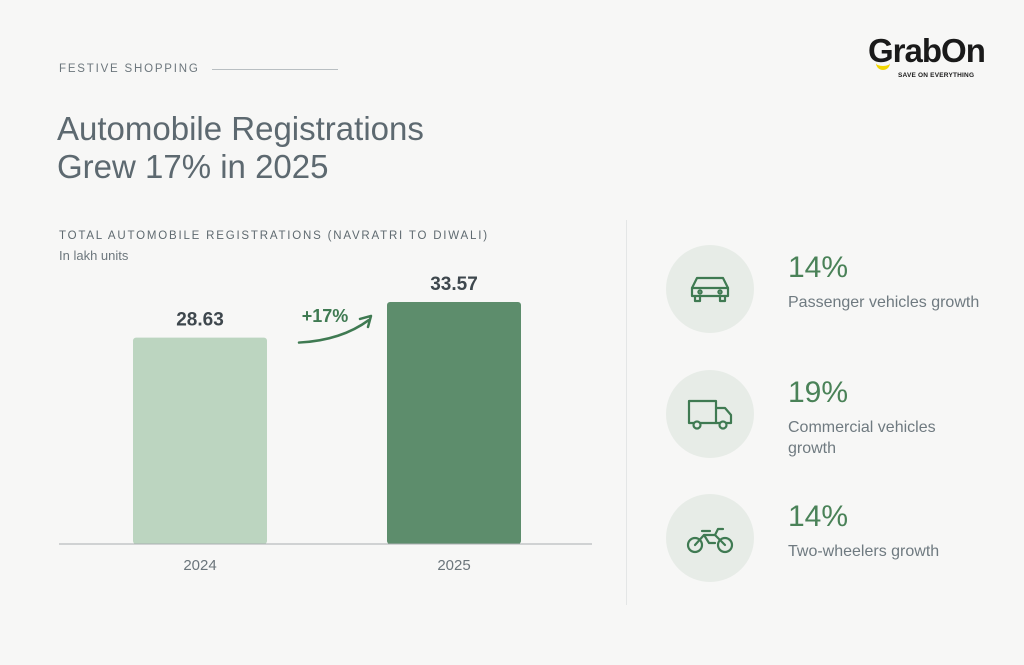 The image size is (1024, 665). I want to click on data-label-2025: 33.57, so click(454, 284).